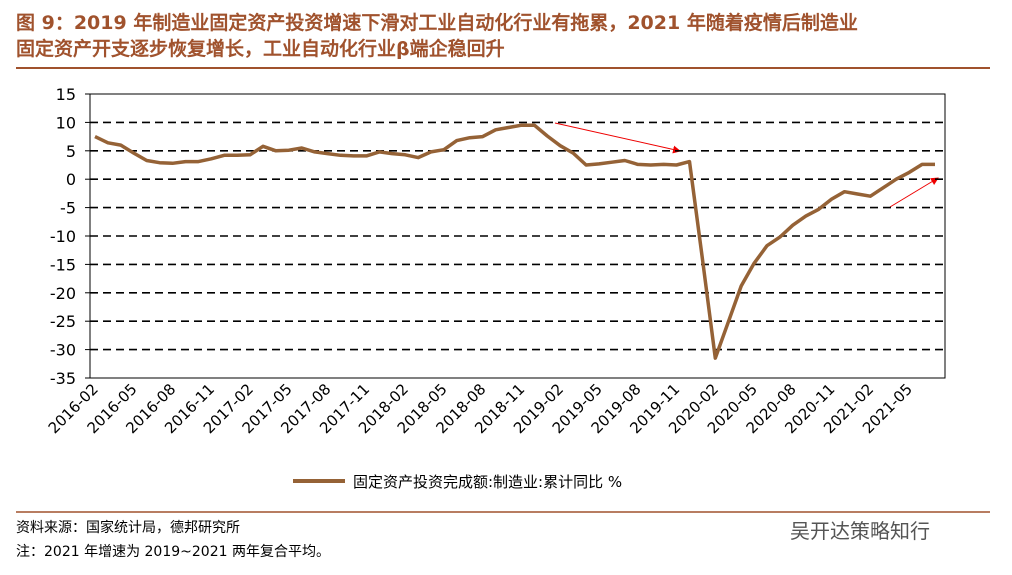  What do you see at coordinates (860, 531) in the screenshot?
I see `watermark: 吴开达策略知行` at bounding box center [860, 531].